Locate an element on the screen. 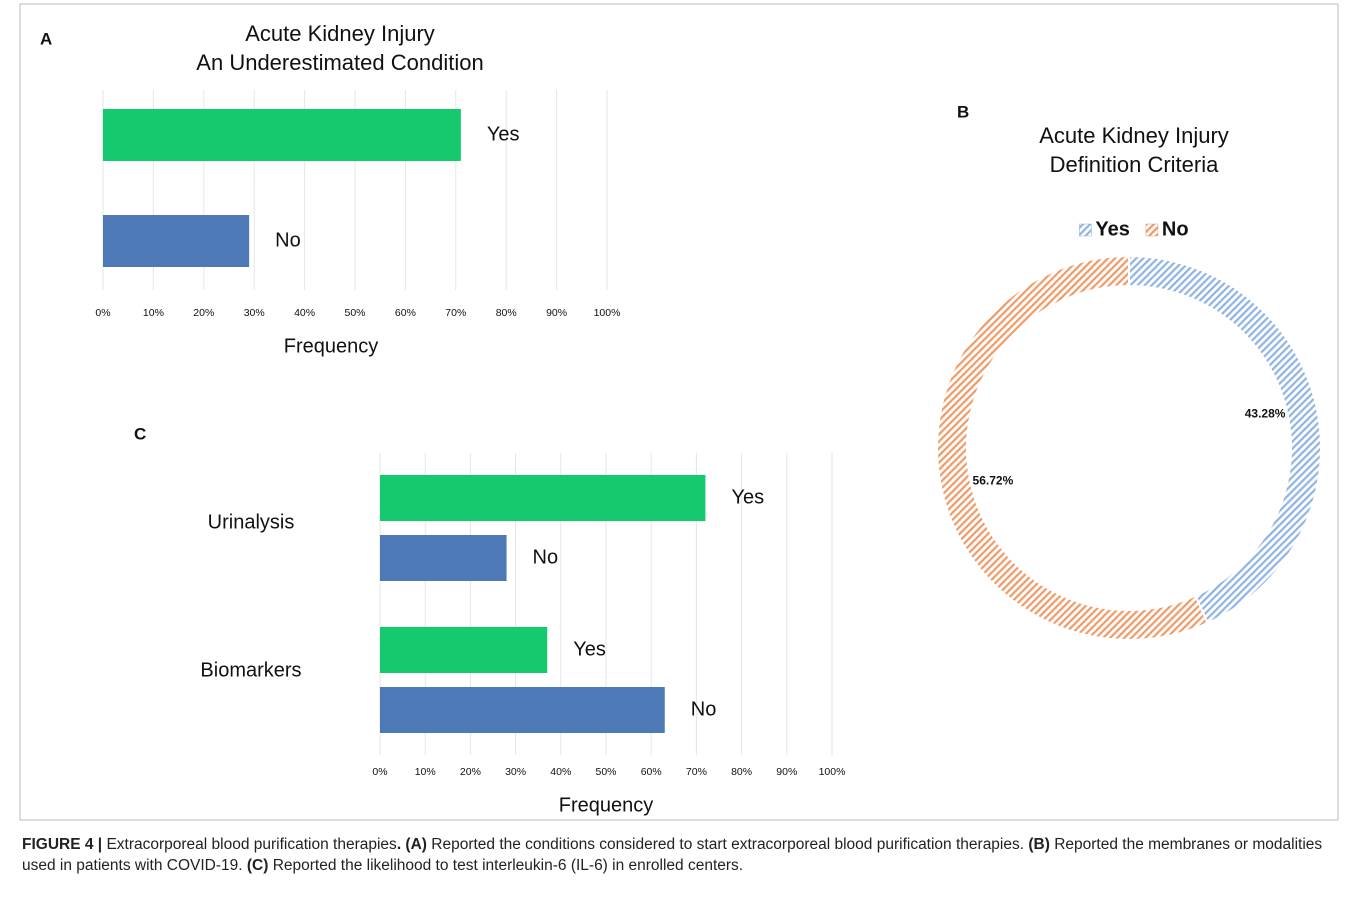 This screenshot has width=1358, height=908. y-tick-label: Biomarkers is located at coordinates (250, 670).